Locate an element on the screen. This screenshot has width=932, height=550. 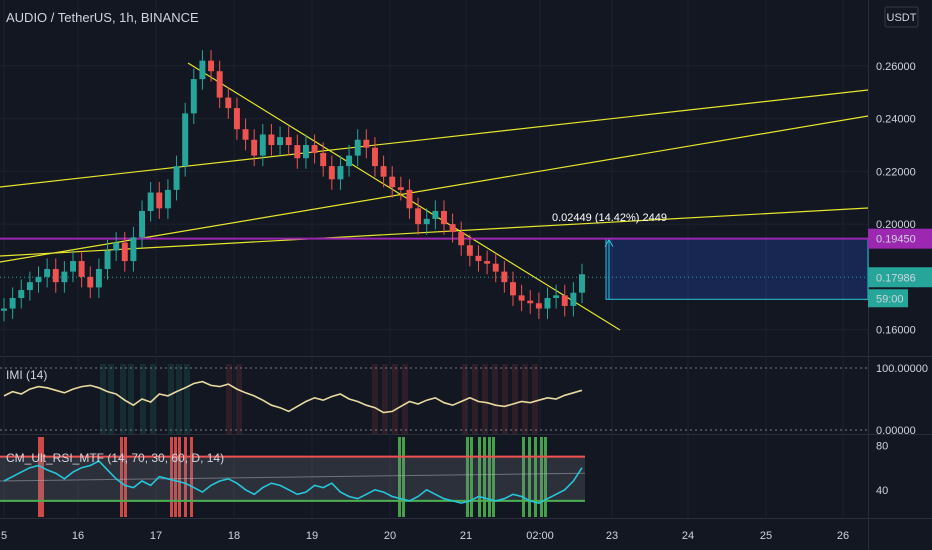
time-tick-label: 25 is located at coordinates (766, 536).